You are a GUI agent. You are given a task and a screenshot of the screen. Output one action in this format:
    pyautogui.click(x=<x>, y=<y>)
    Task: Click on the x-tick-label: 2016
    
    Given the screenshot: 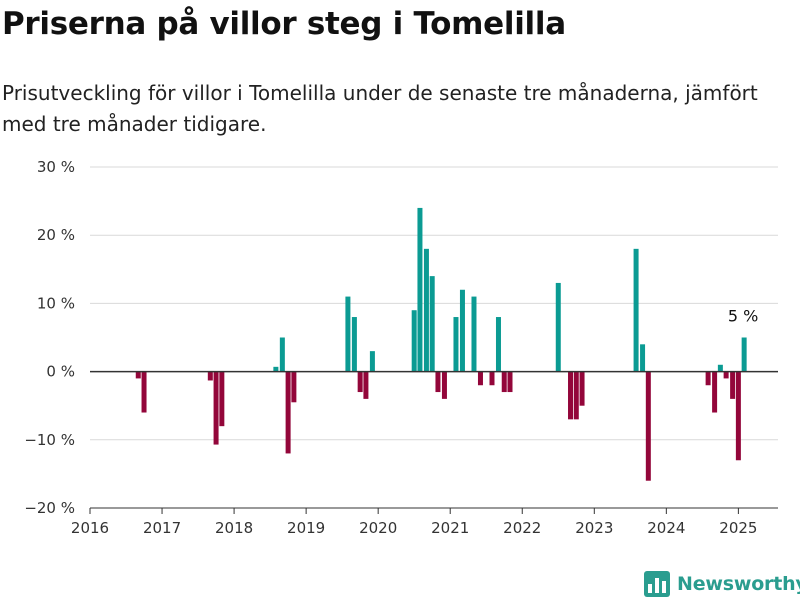 What is the action you would take?
    pyautogui.click(x=90, y=528)
    